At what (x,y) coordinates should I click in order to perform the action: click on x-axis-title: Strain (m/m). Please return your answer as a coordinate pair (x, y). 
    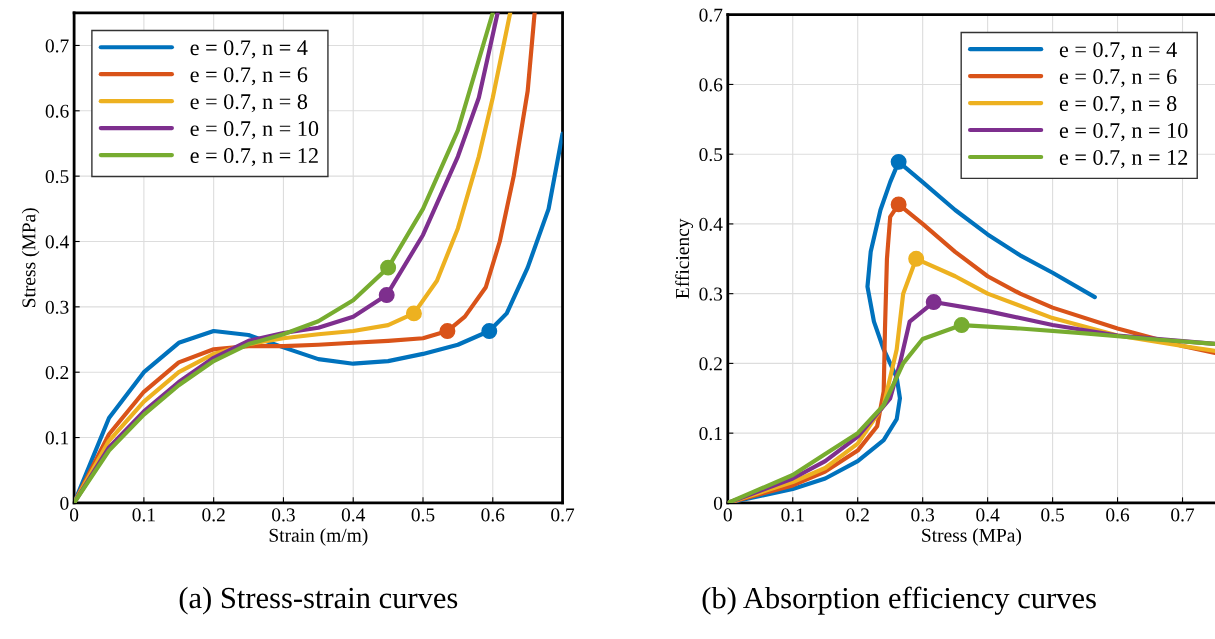
    Looking at the image, I should click on (318, 537).